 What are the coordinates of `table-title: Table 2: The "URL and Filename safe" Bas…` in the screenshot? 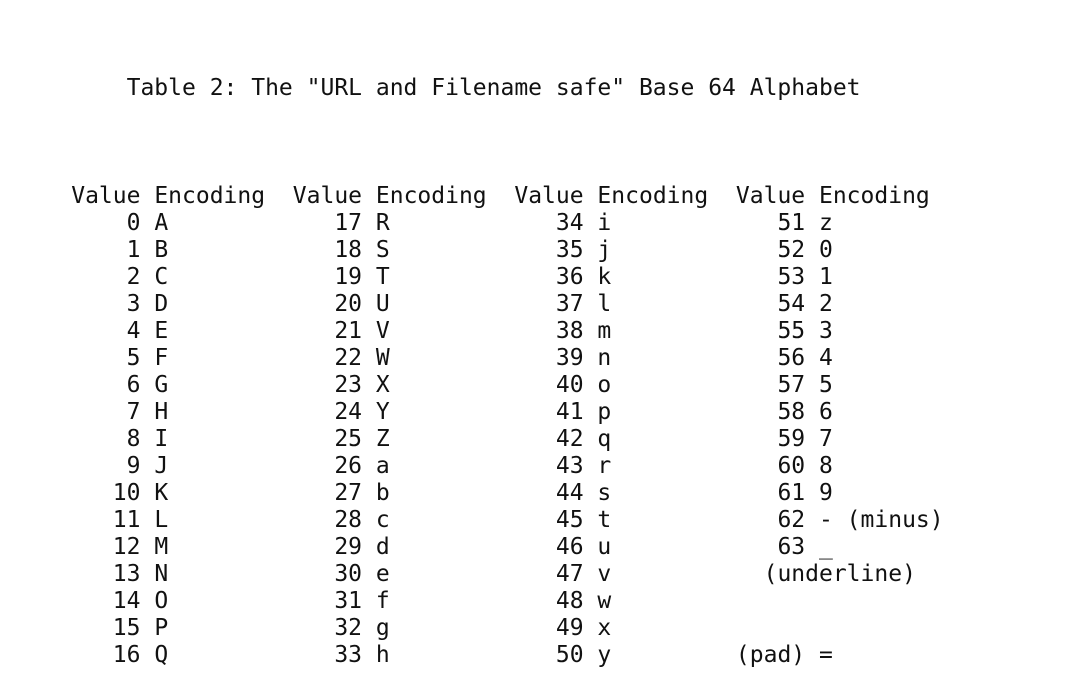 It's located at (493, 88).